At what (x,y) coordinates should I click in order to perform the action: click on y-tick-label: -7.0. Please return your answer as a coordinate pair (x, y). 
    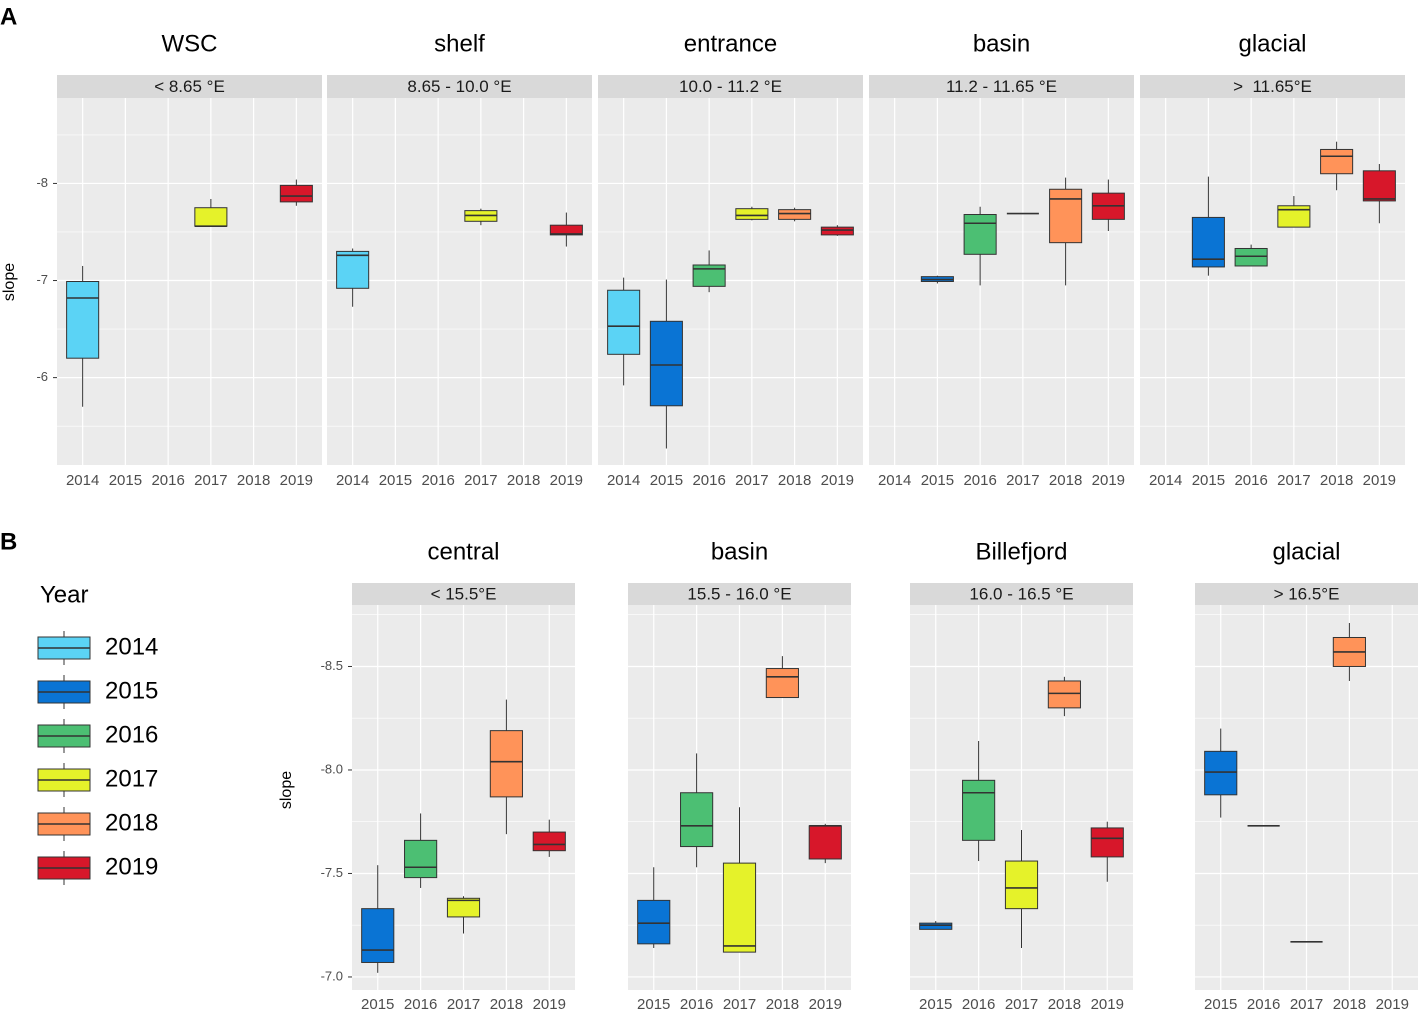
    Looking at the image, I should click on (332, 975).